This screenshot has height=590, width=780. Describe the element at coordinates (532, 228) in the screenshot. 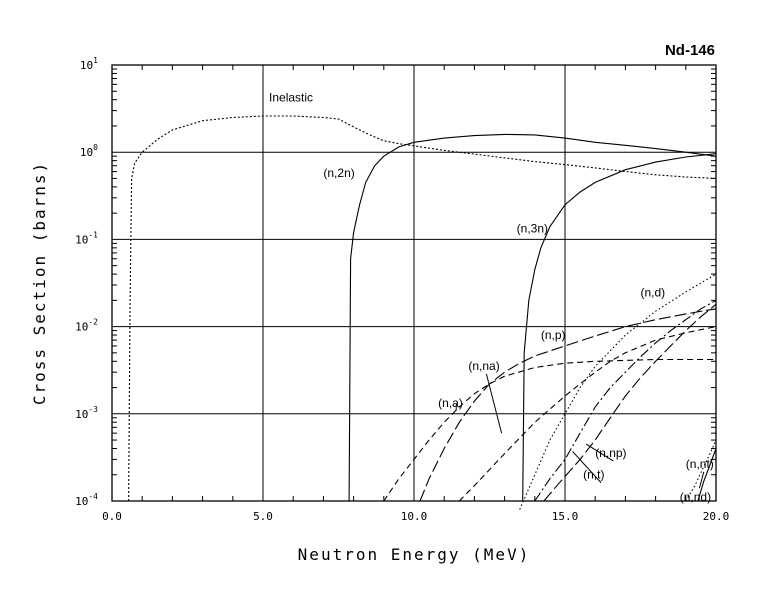

I see `series-label: (n,3n)` at that location.